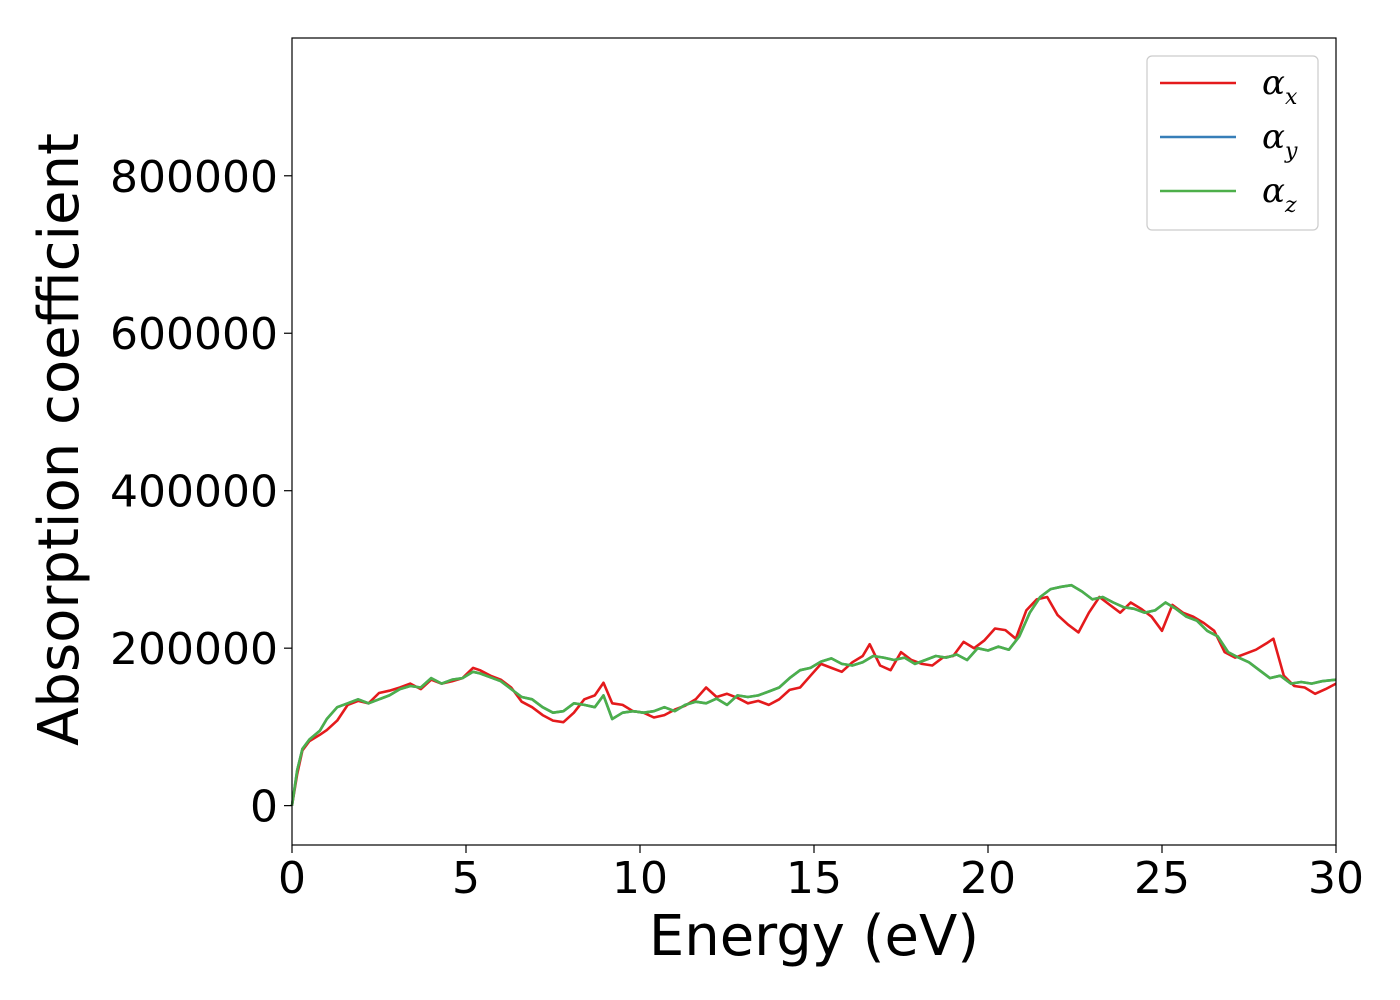 This screenshot has height=1000, width=1400. I want to click on legend-box, so click(1232, 143).